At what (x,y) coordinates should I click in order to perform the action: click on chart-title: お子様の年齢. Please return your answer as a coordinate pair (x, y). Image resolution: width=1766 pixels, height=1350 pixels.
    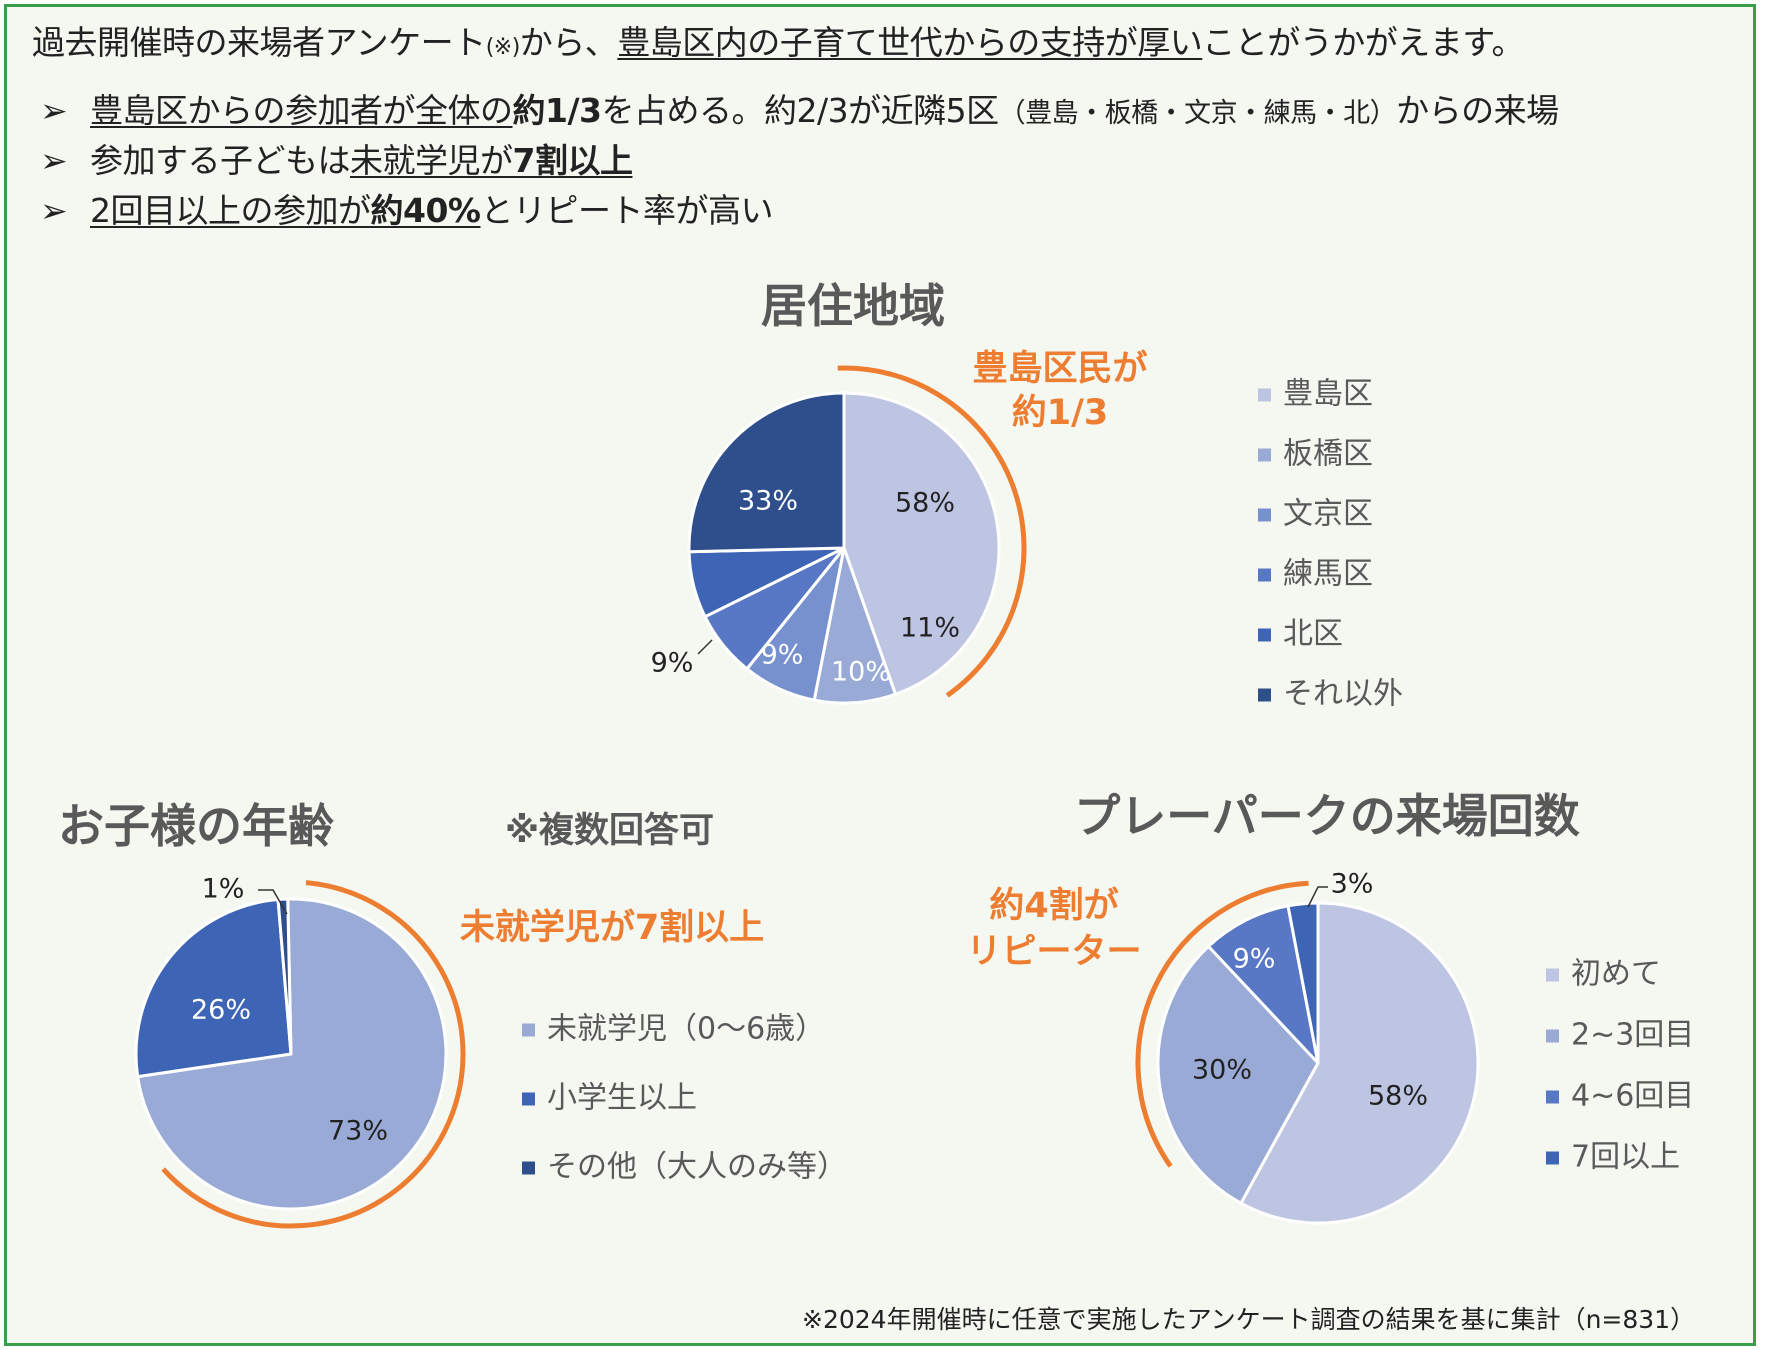
    Looking at the image, I should click on (196, 826).